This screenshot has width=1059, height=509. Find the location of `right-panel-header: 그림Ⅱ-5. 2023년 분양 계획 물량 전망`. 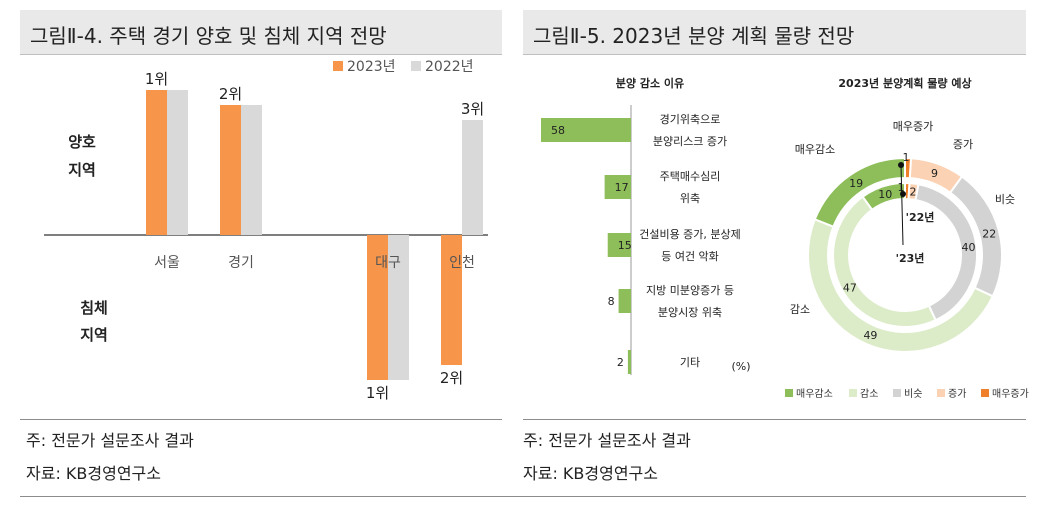

right-panel-header: 그림Ⅱ-5. 2023년 분양 계획 물량 전망 is located at coordinates (774, 32).